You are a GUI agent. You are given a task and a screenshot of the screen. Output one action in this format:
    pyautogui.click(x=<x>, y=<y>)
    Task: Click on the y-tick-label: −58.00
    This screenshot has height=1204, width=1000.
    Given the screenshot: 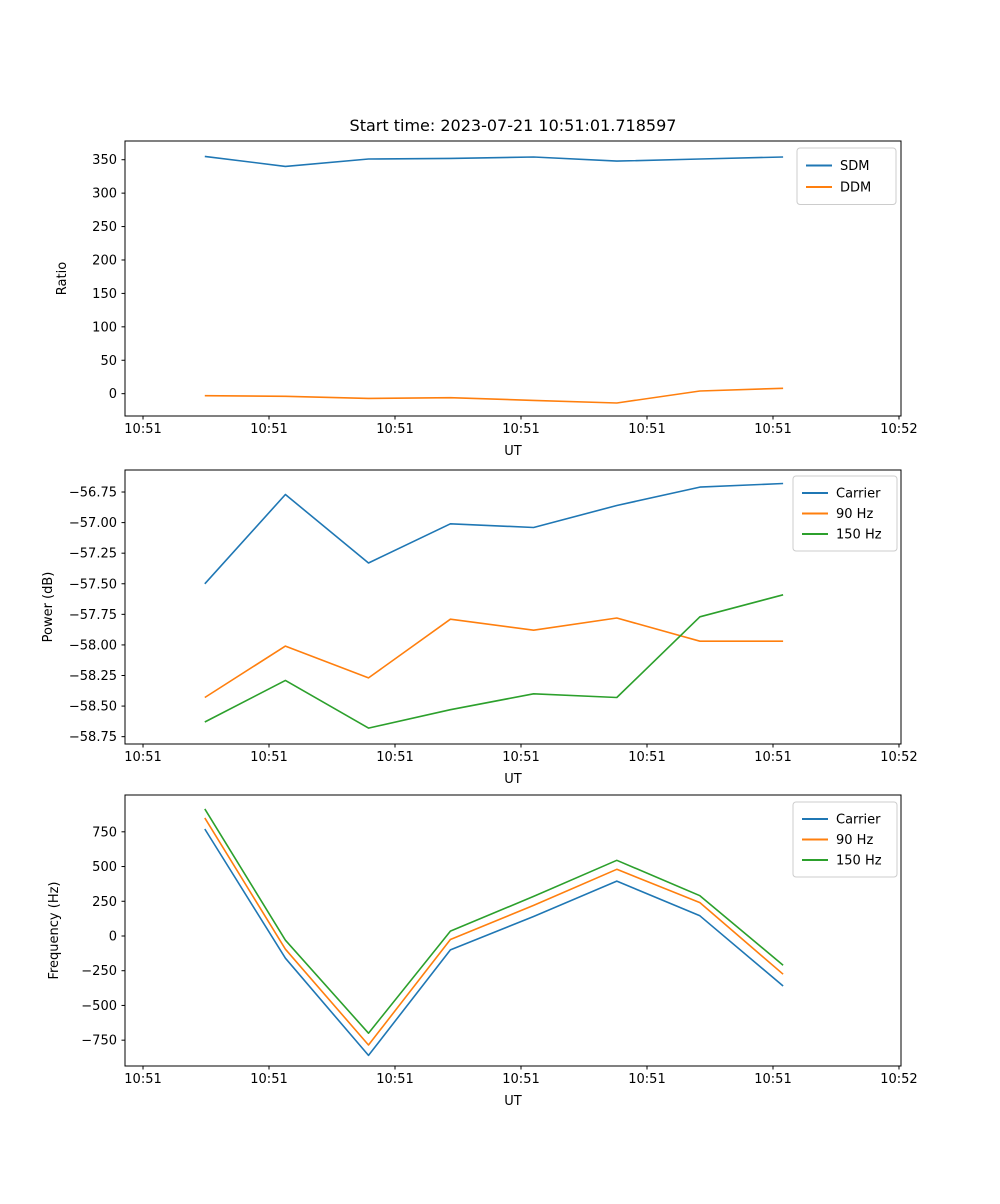 What is the action you would take?
    pyautogui.click(x=93, y=645)
    